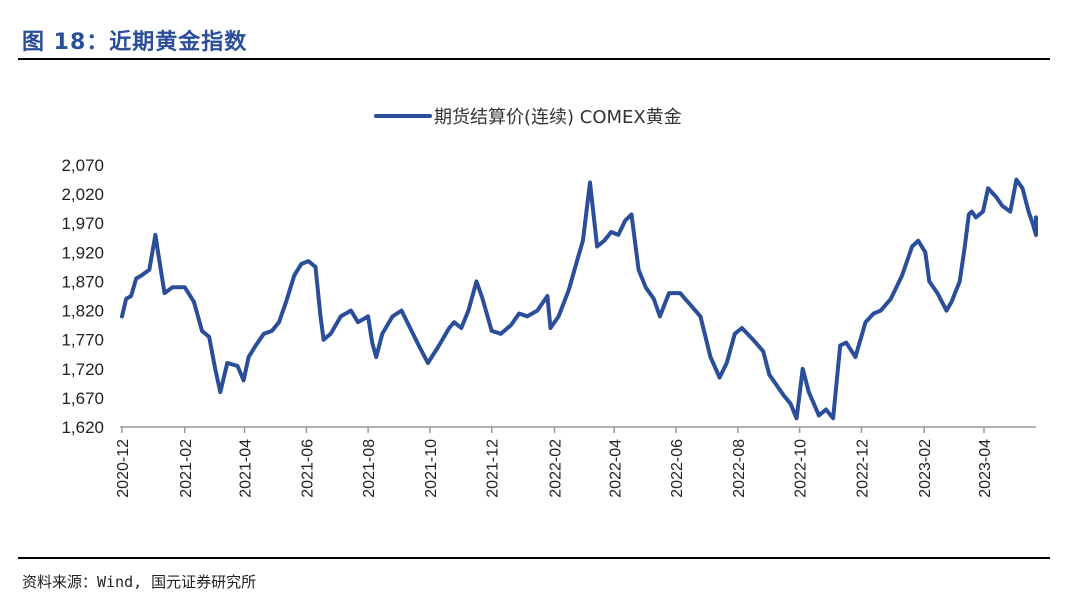 This screenshot has height=615, width=1080. What do you see at coordinates (82, 223) in the screenshot?
I see `y-tick-label: 1,970` at bounding box center [82, 223].